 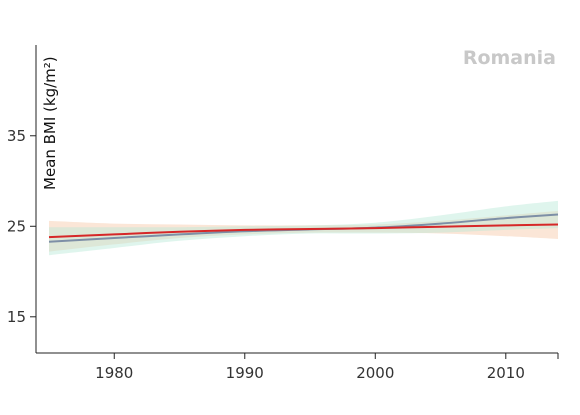 I want to click on confidence-bands, so click(x=303, y=228).